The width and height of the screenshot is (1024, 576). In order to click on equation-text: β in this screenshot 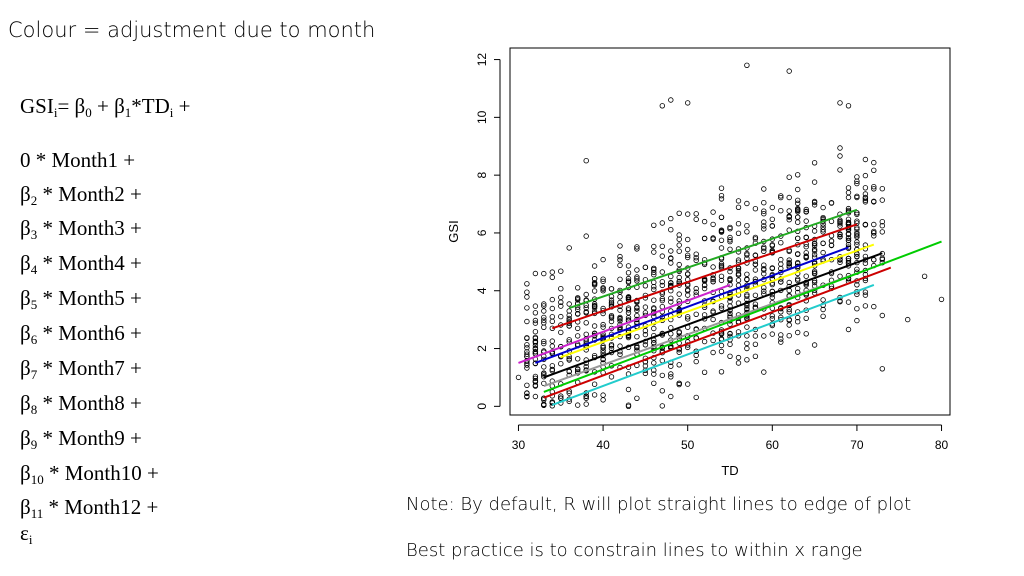, I will do `click(25, 194)`.